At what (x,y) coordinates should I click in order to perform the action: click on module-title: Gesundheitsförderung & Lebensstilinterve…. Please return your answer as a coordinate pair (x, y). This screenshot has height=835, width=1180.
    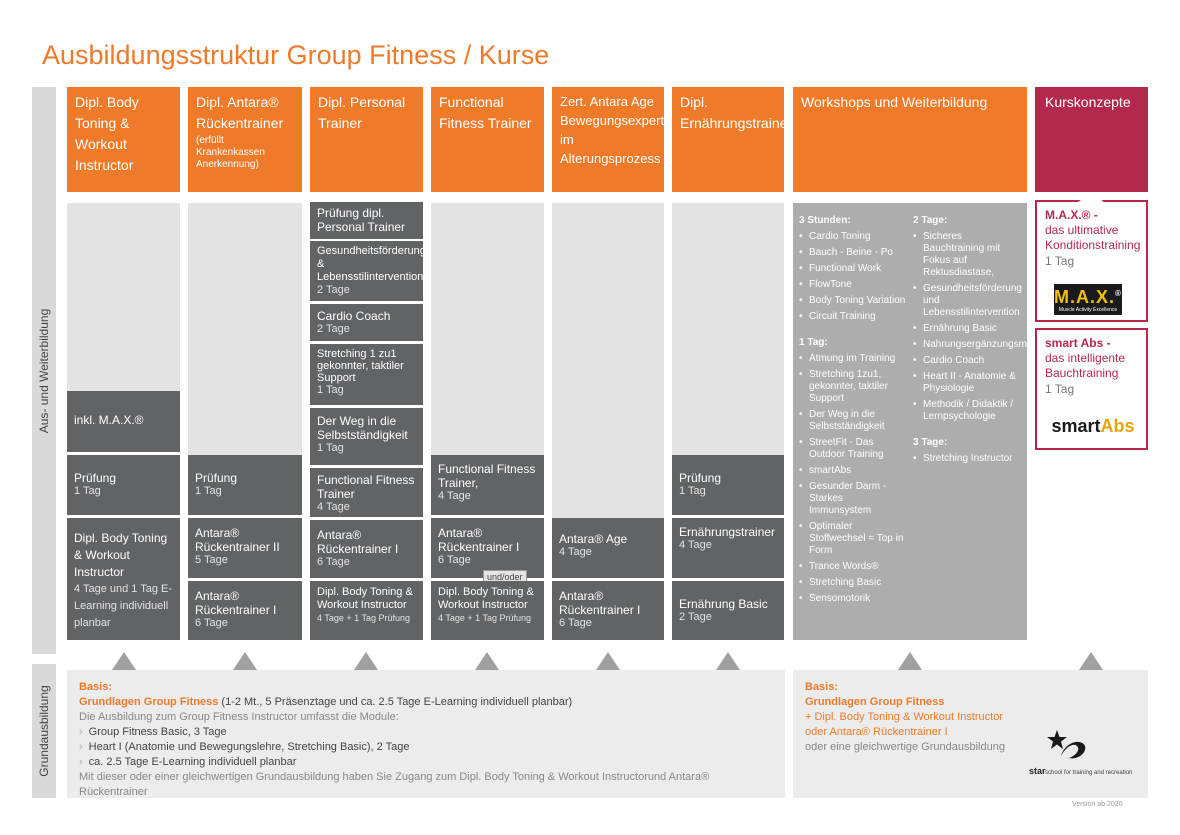
    Looking at the image, I should click on (371, 264).